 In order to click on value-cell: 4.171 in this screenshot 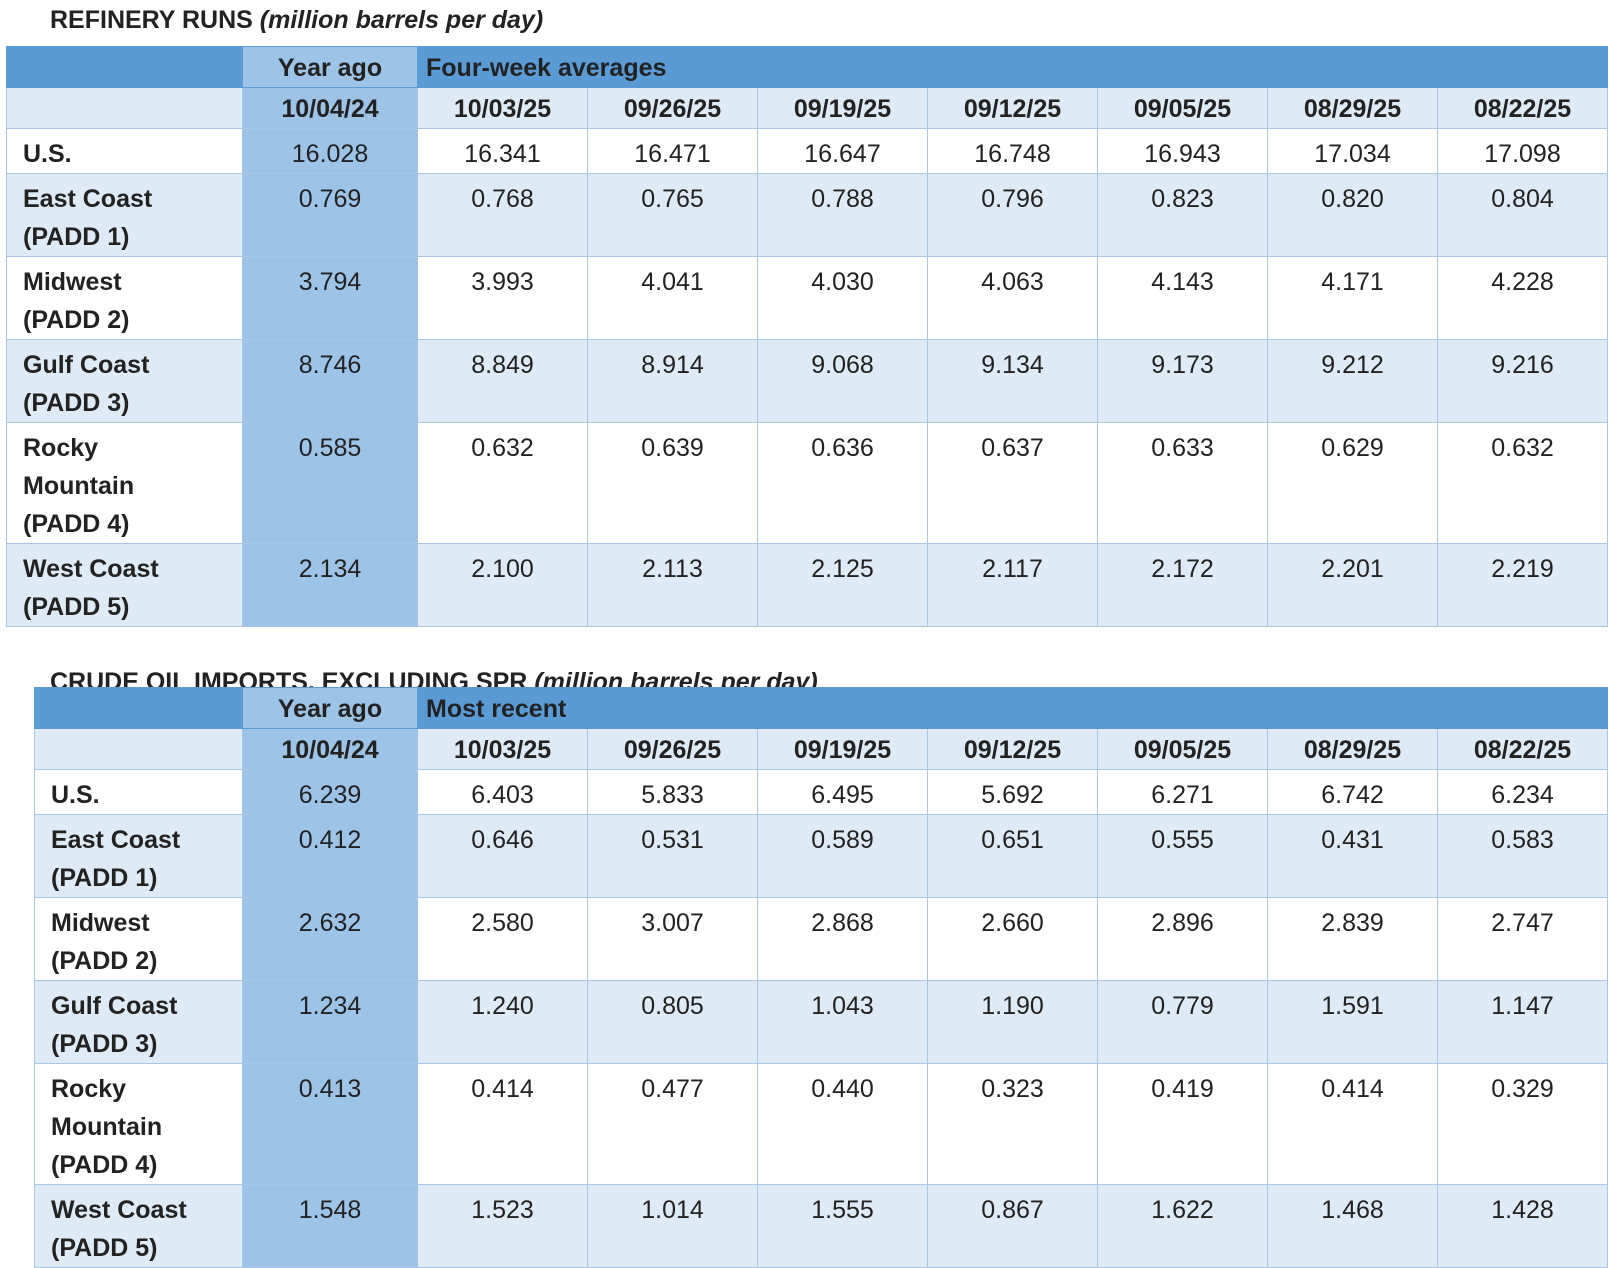, I will do `click(1352, 298)`.